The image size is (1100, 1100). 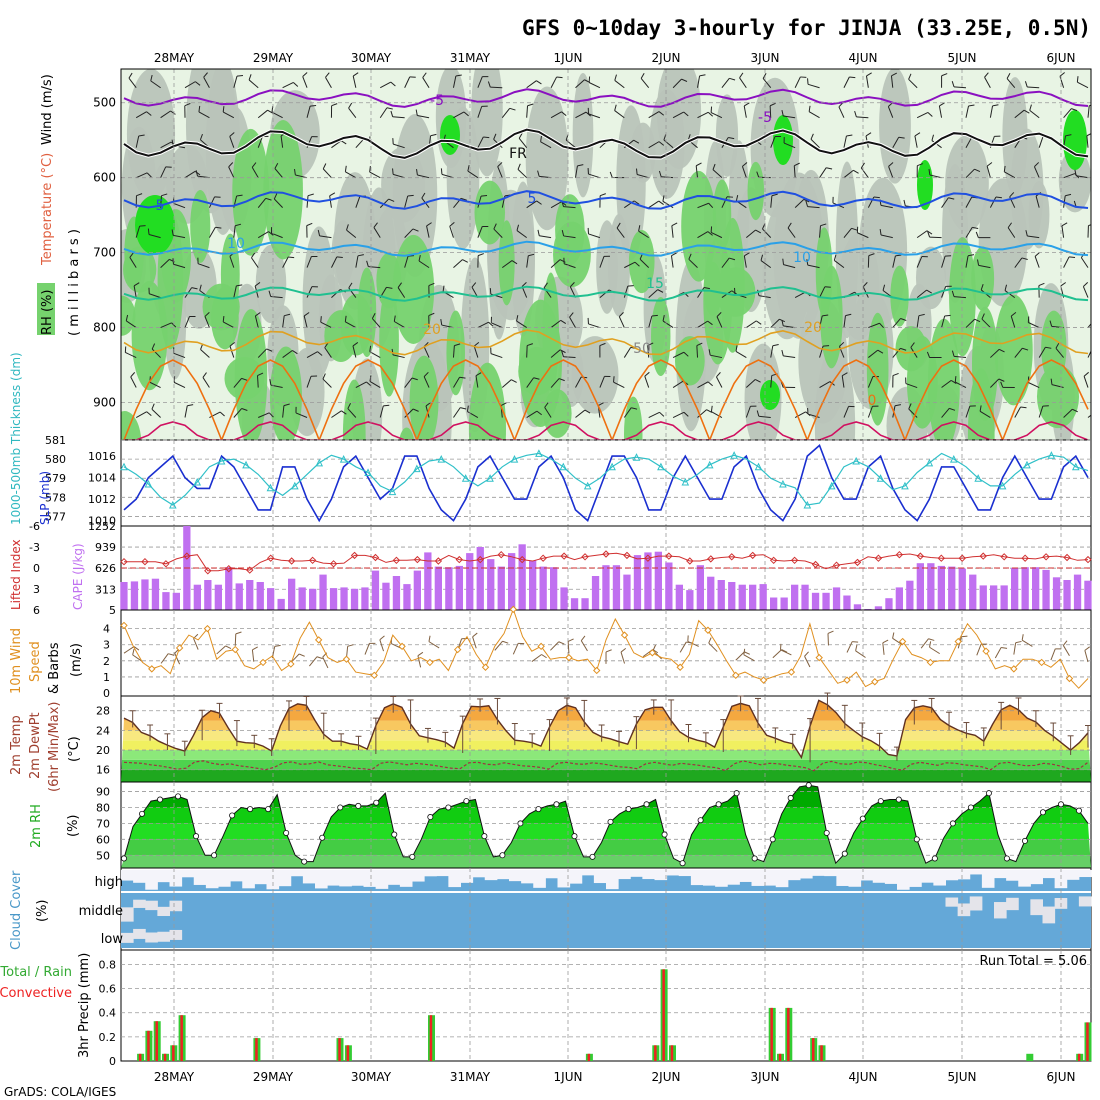 I want to click on tick-label: low, so click(x=112, y=939).